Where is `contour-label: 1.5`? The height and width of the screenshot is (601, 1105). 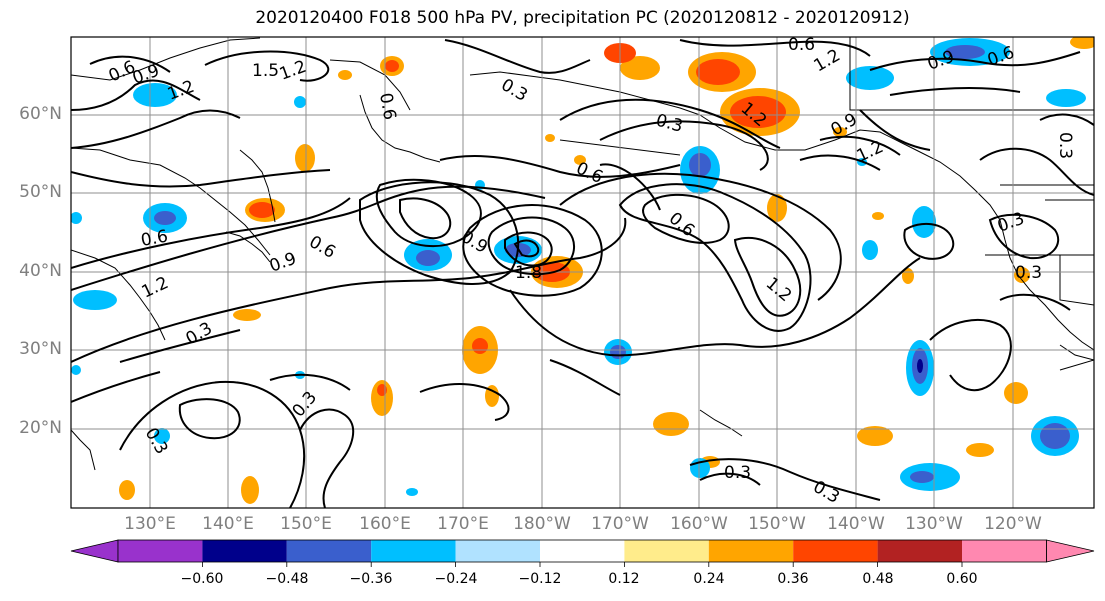
contour-label: 1.5 is located at coordinates (265, 71).